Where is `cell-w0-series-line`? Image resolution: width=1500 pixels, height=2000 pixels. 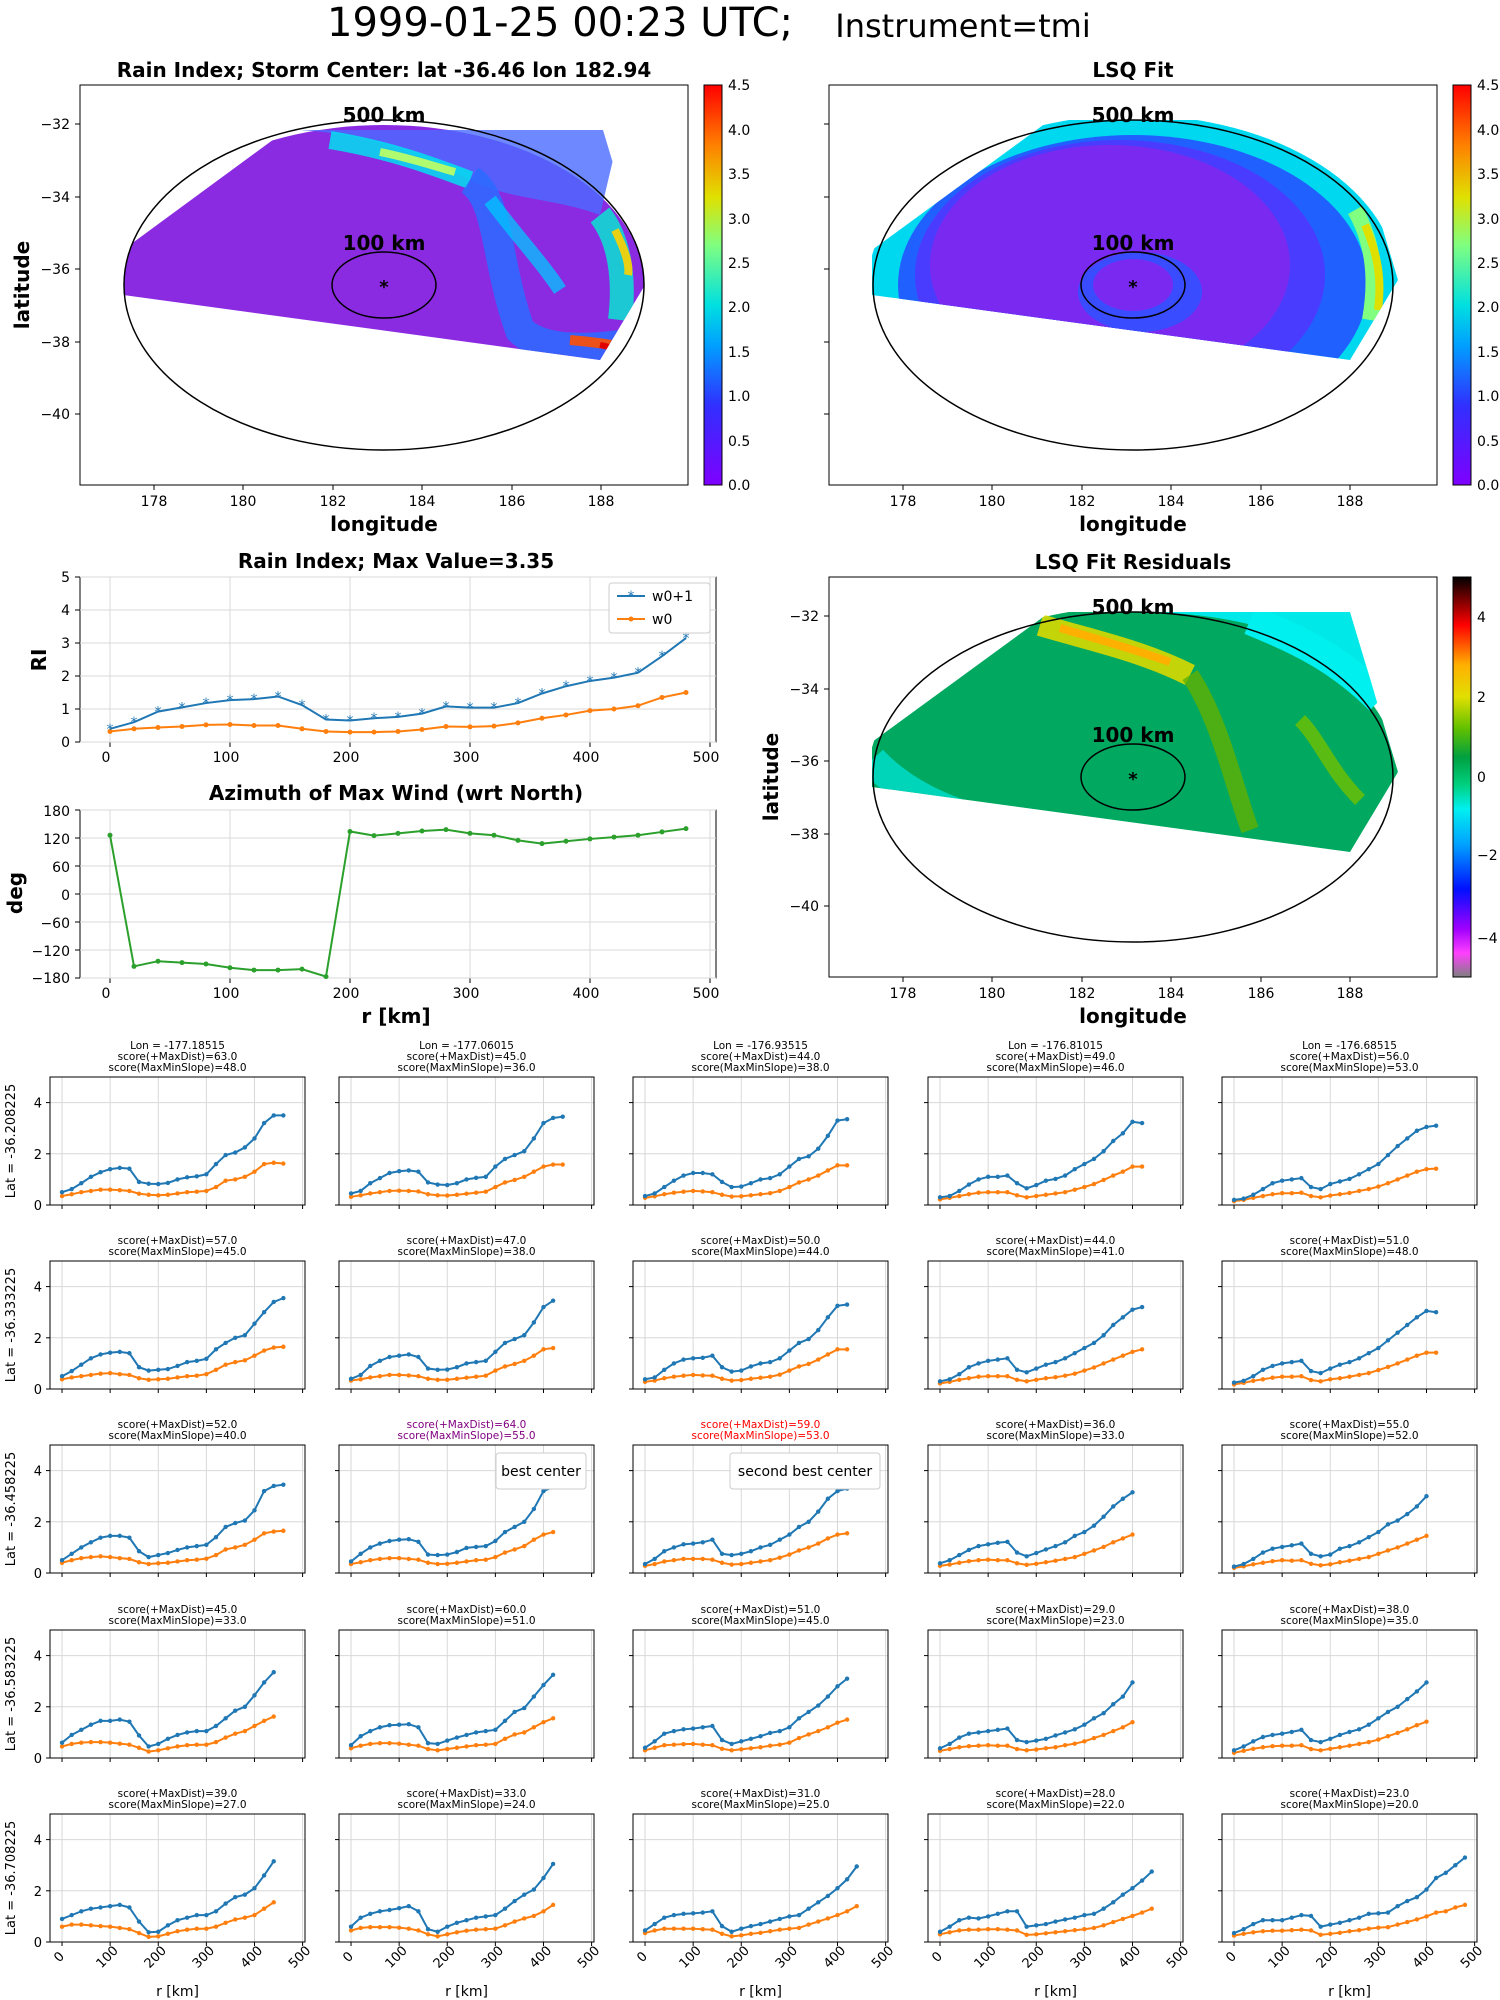 cell-w0-series-line is located at coordinates (1335, 1368).